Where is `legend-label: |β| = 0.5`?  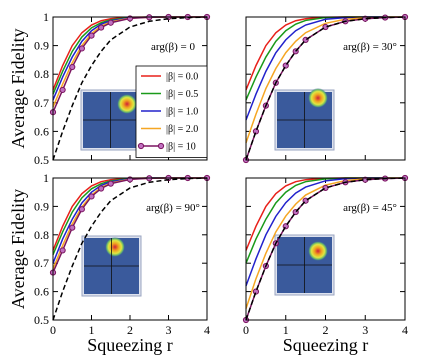 legend-label: |β| = 0.5 is located at coordinates (182, 94).